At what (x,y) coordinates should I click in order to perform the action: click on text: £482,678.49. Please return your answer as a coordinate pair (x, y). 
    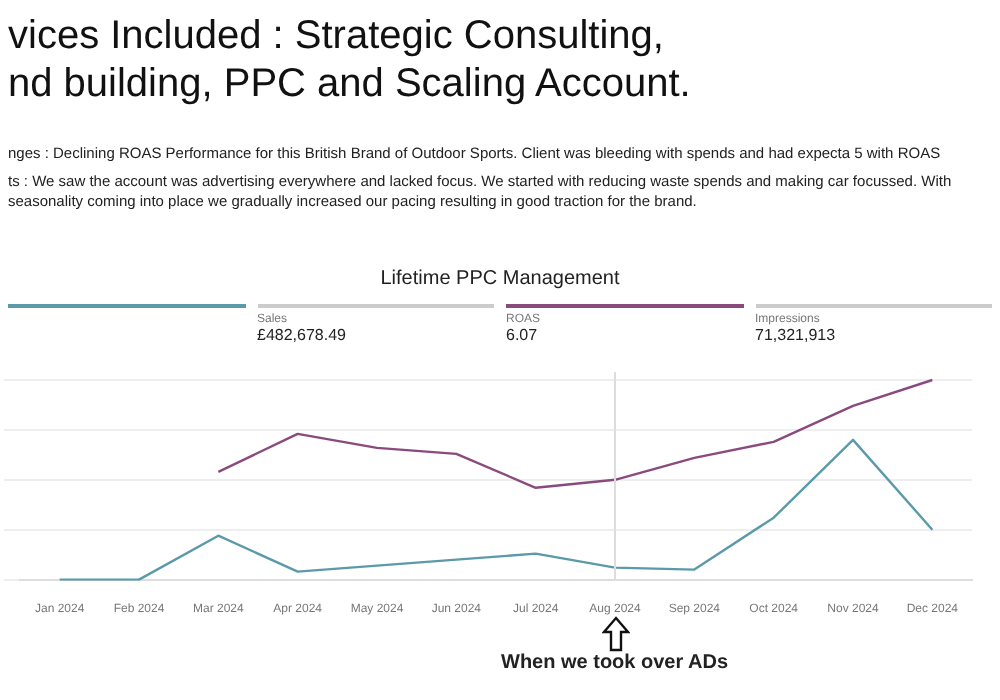
    Looking at the image, I should click on (302, 335).